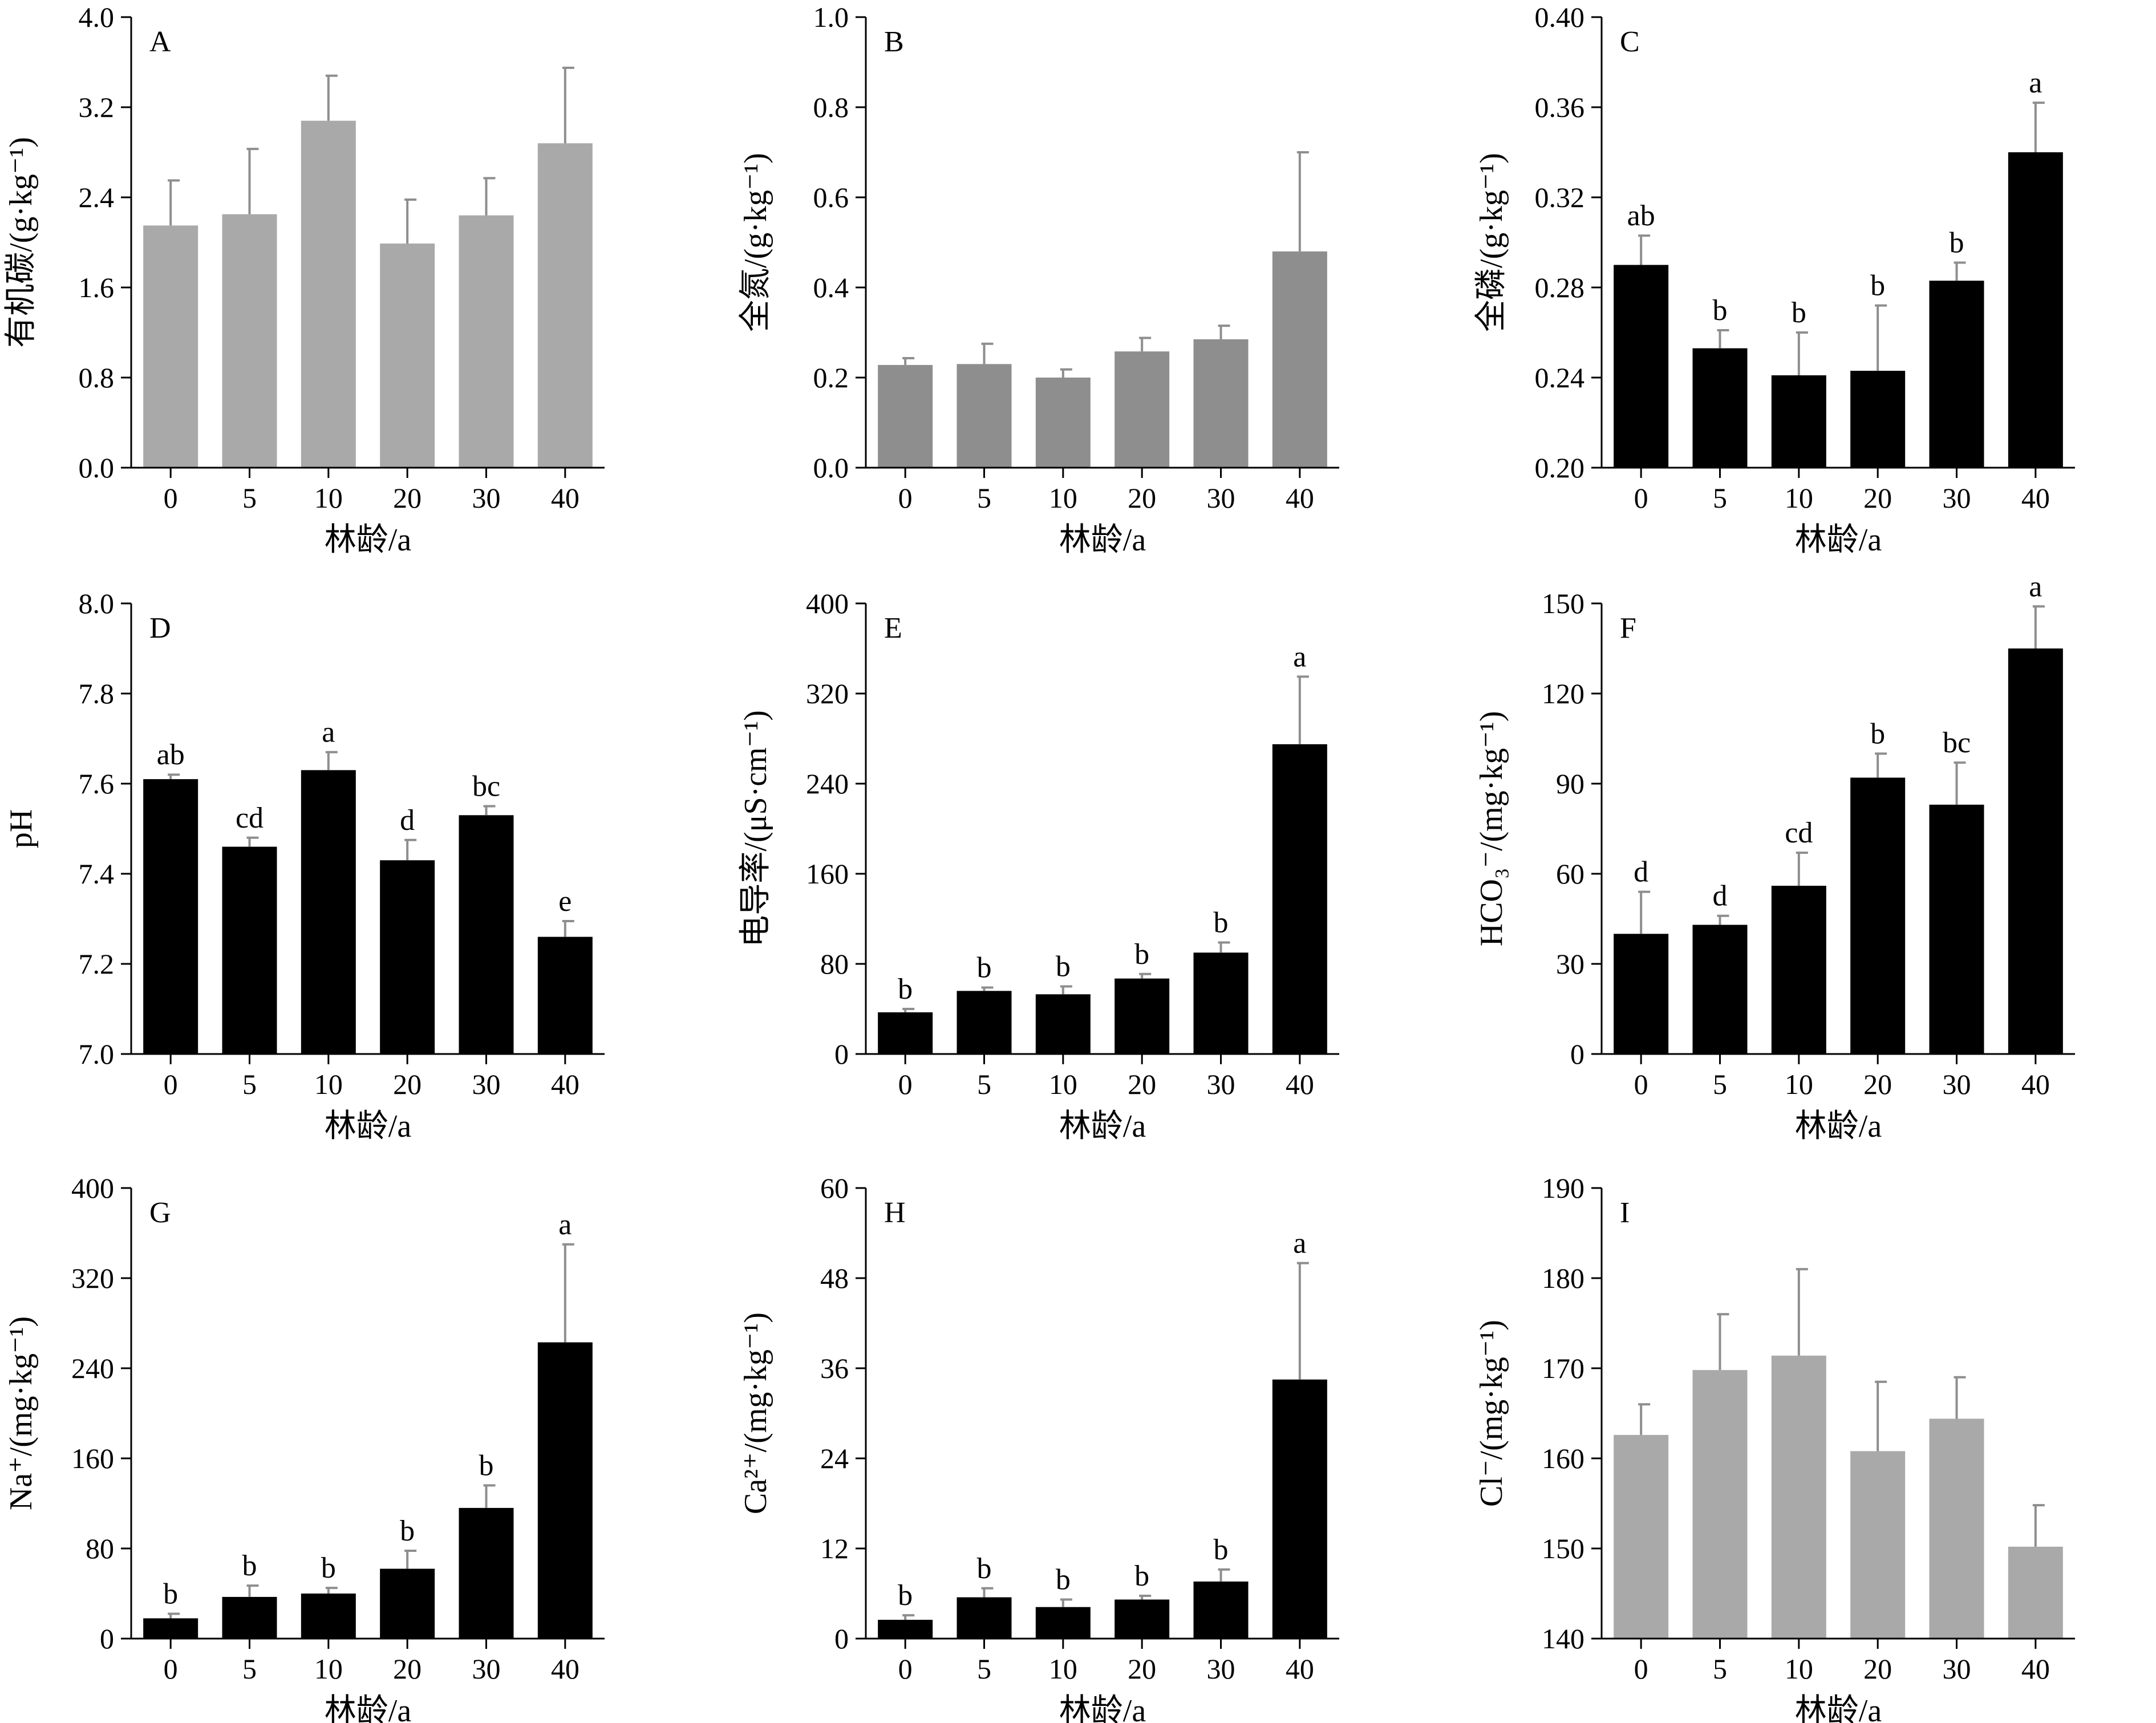 This screenshot has height=1723, width=2156. I want to click on y-tick-label-e: 240, so click(828, 784).